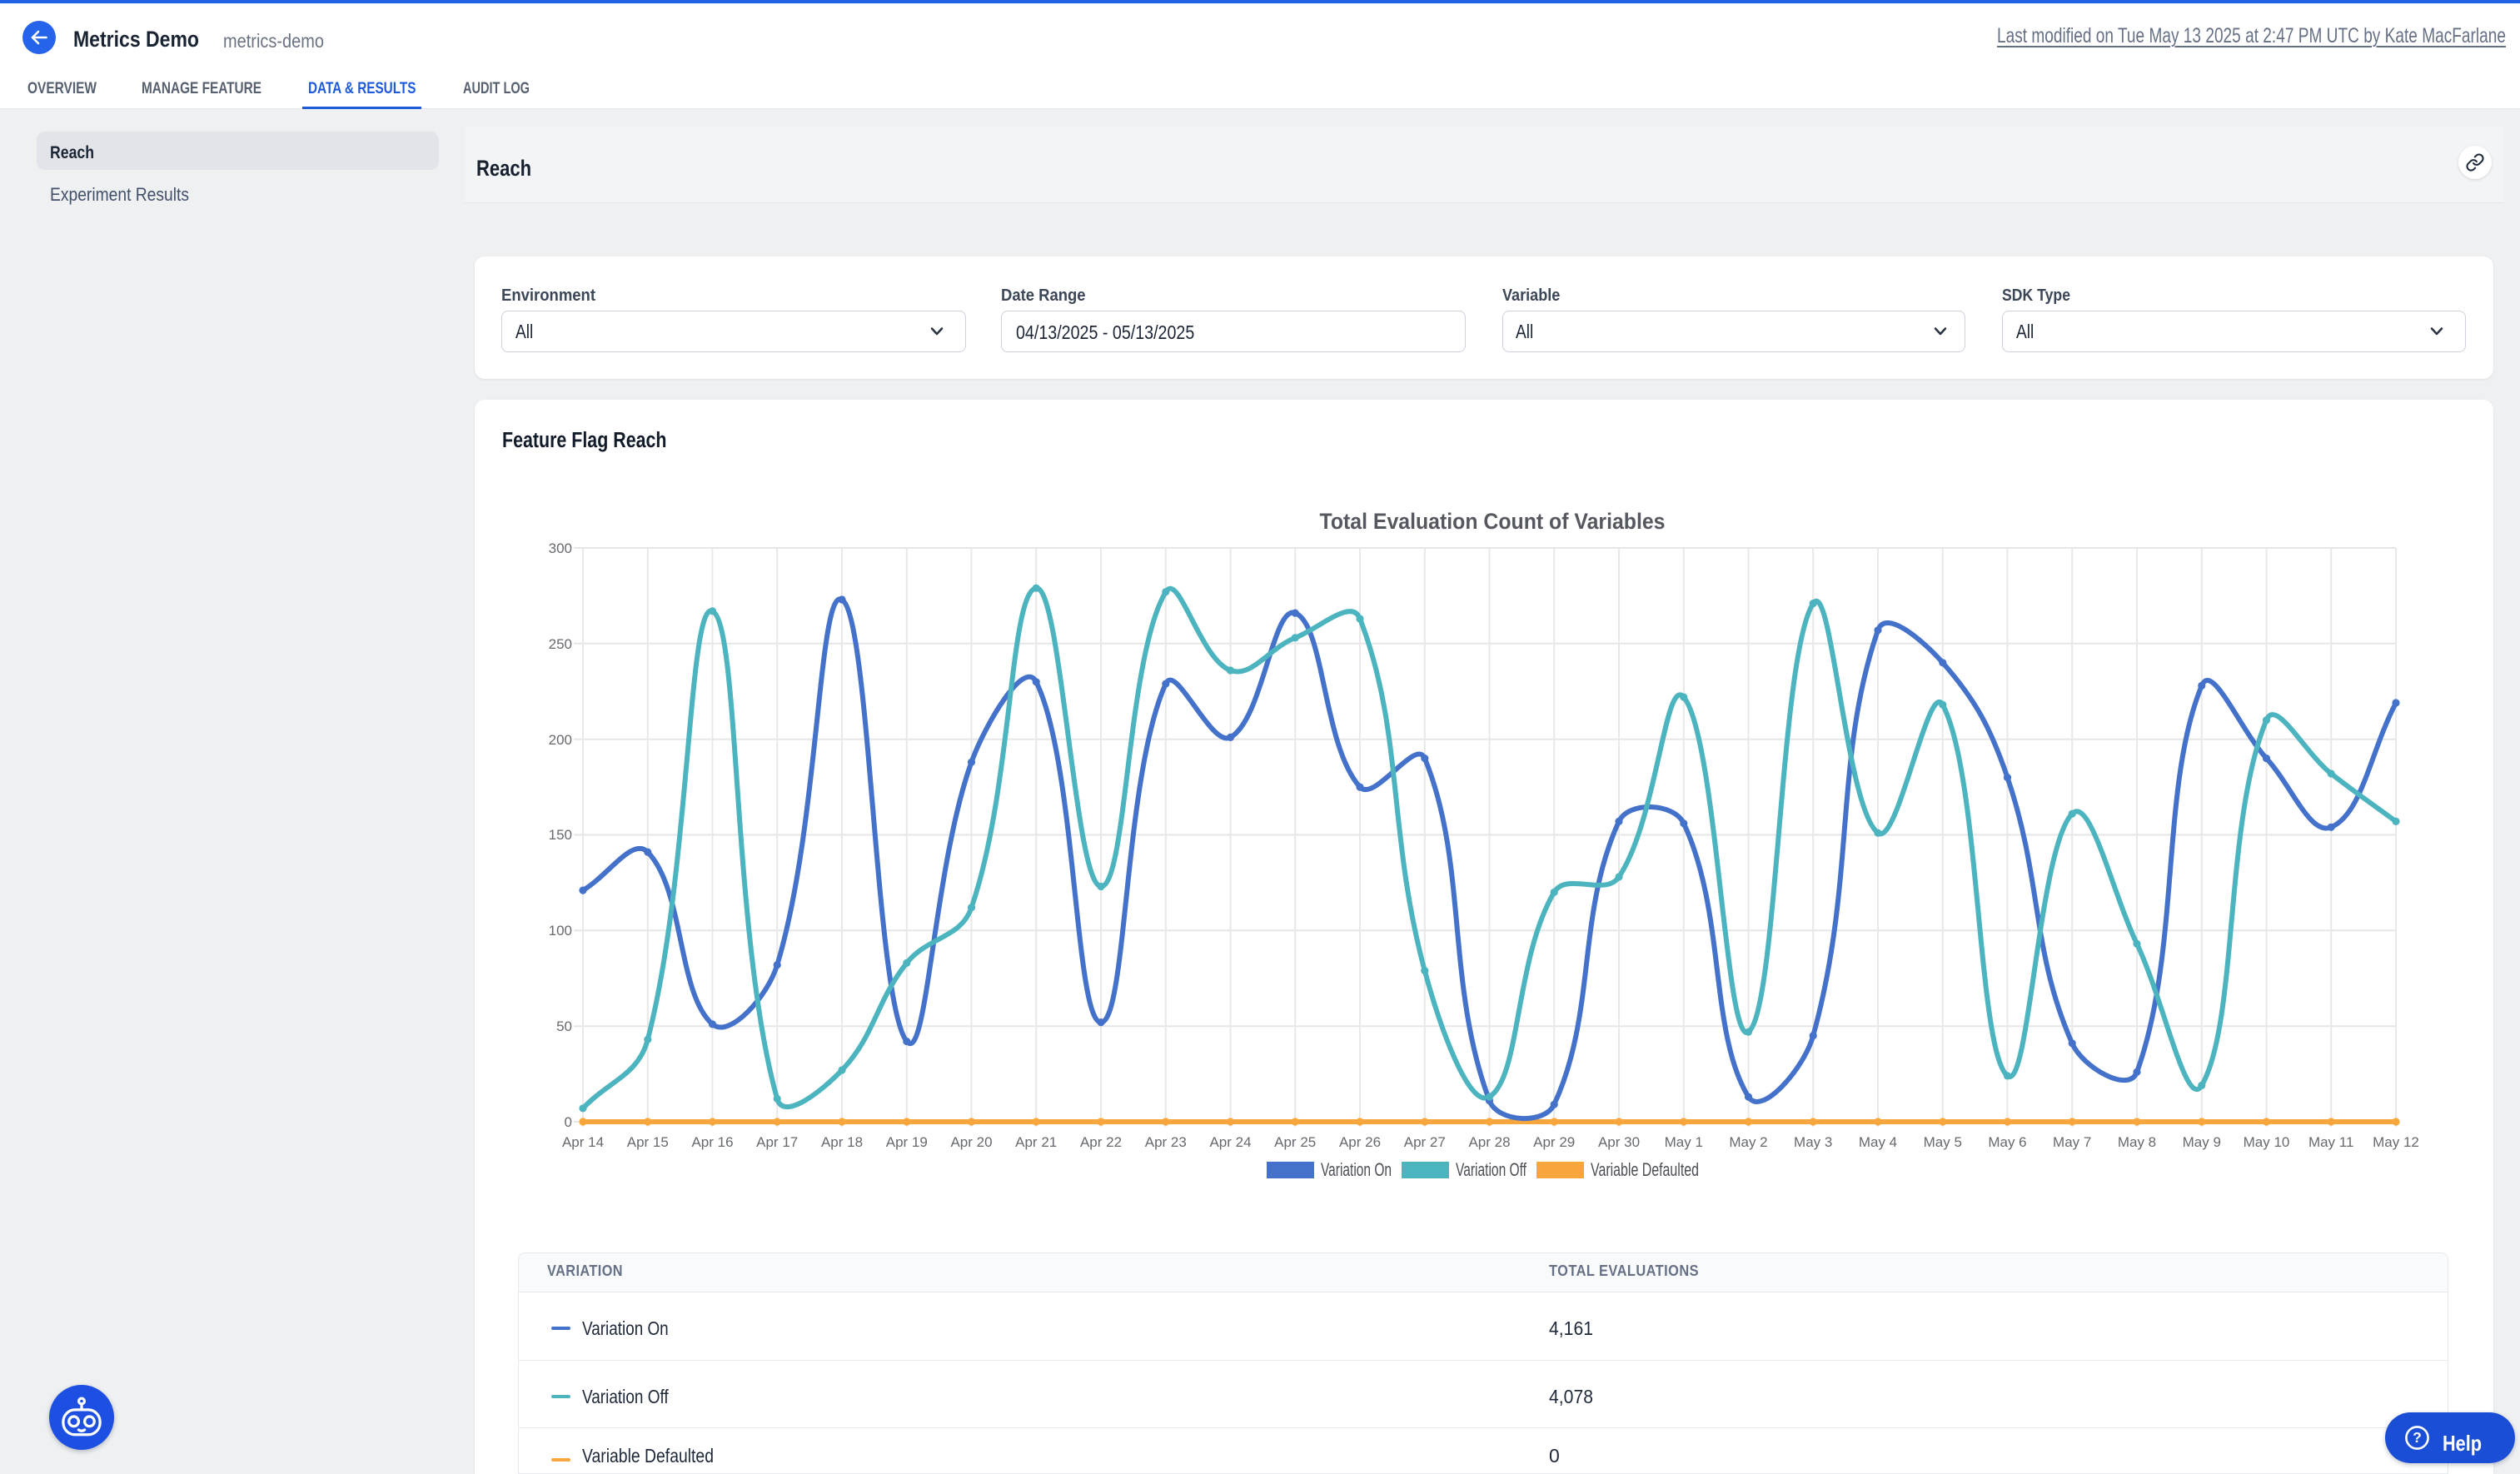  What do you see at coordinates (1878, 1142) in the screenshot?
I see `svg-text: May 4` at bounding box center [1878, 1142].